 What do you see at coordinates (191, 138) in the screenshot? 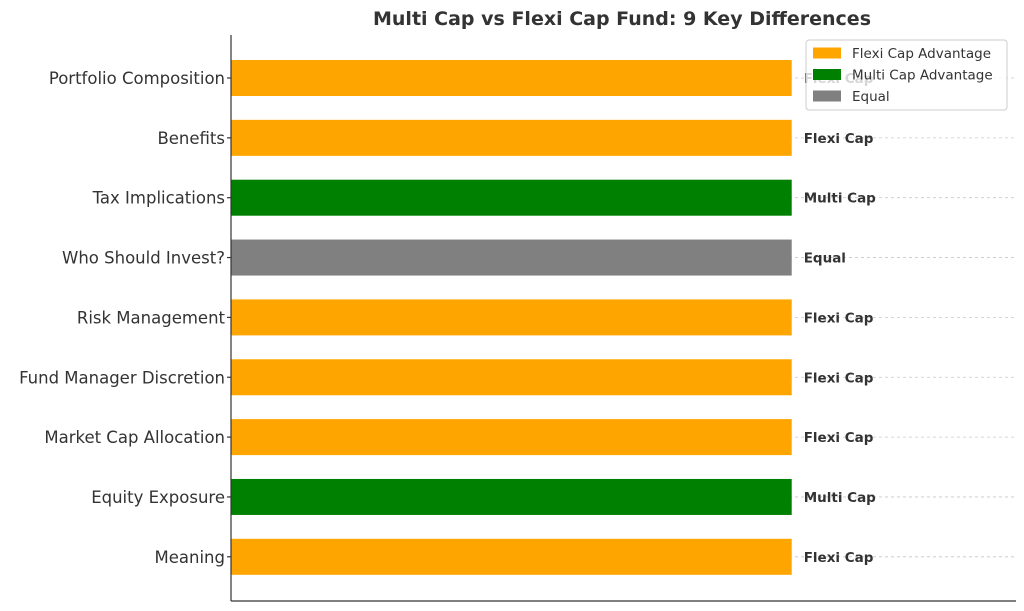
I see `category-label: Benefits` at bounding box center [191, 138].